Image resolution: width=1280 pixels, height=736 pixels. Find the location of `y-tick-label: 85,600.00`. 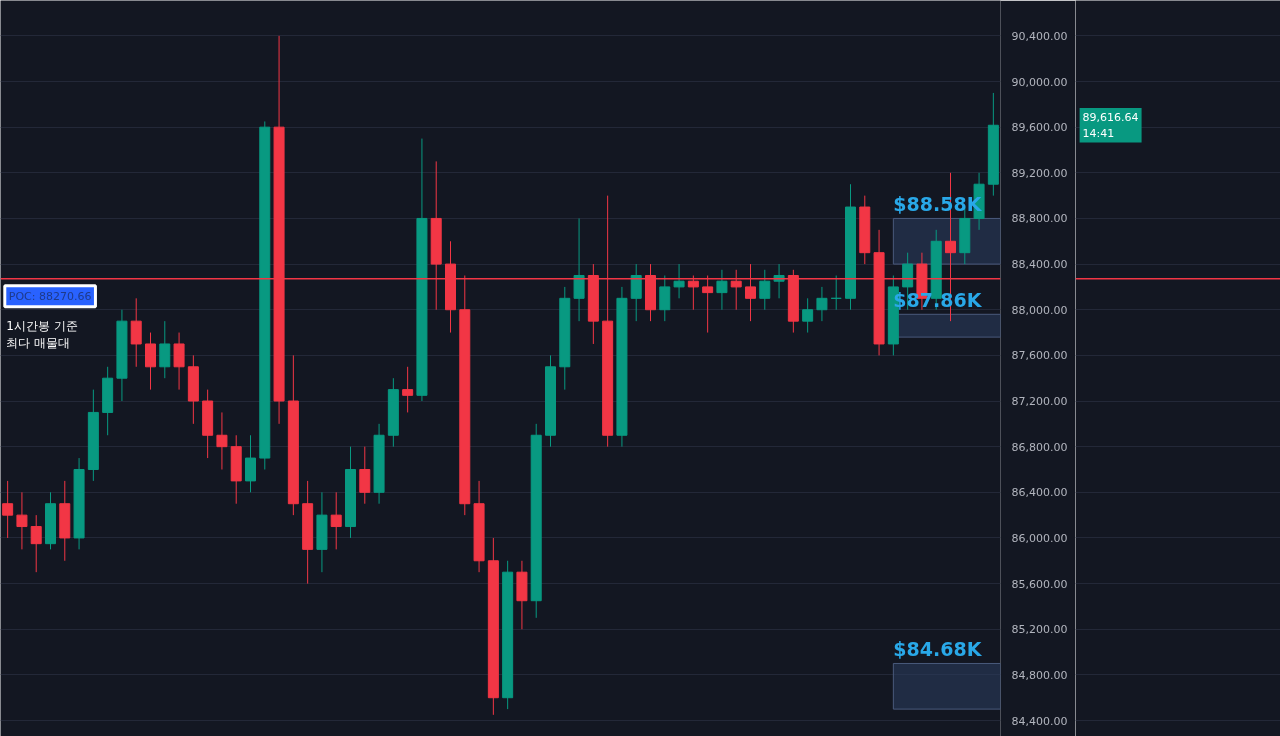

y-tick-label: 85,600.00 is located at coordinates (1039, 584).